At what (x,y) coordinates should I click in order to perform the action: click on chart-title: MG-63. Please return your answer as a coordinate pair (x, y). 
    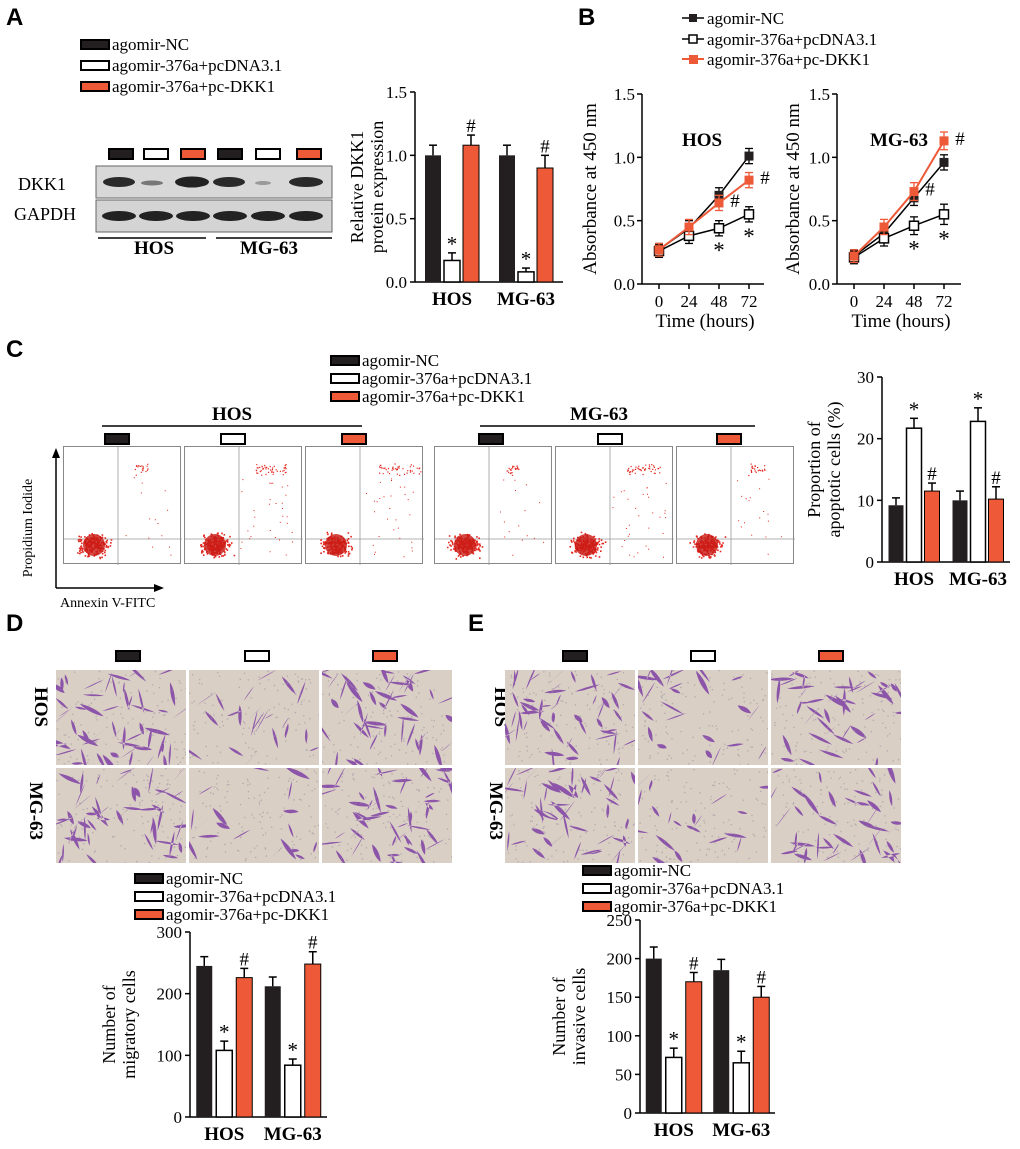
    Looking at the image, I should click on (899, 140).